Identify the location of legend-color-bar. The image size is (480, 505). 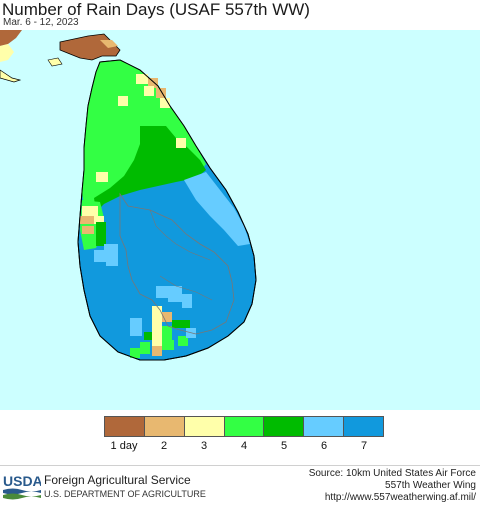
(244, 426).